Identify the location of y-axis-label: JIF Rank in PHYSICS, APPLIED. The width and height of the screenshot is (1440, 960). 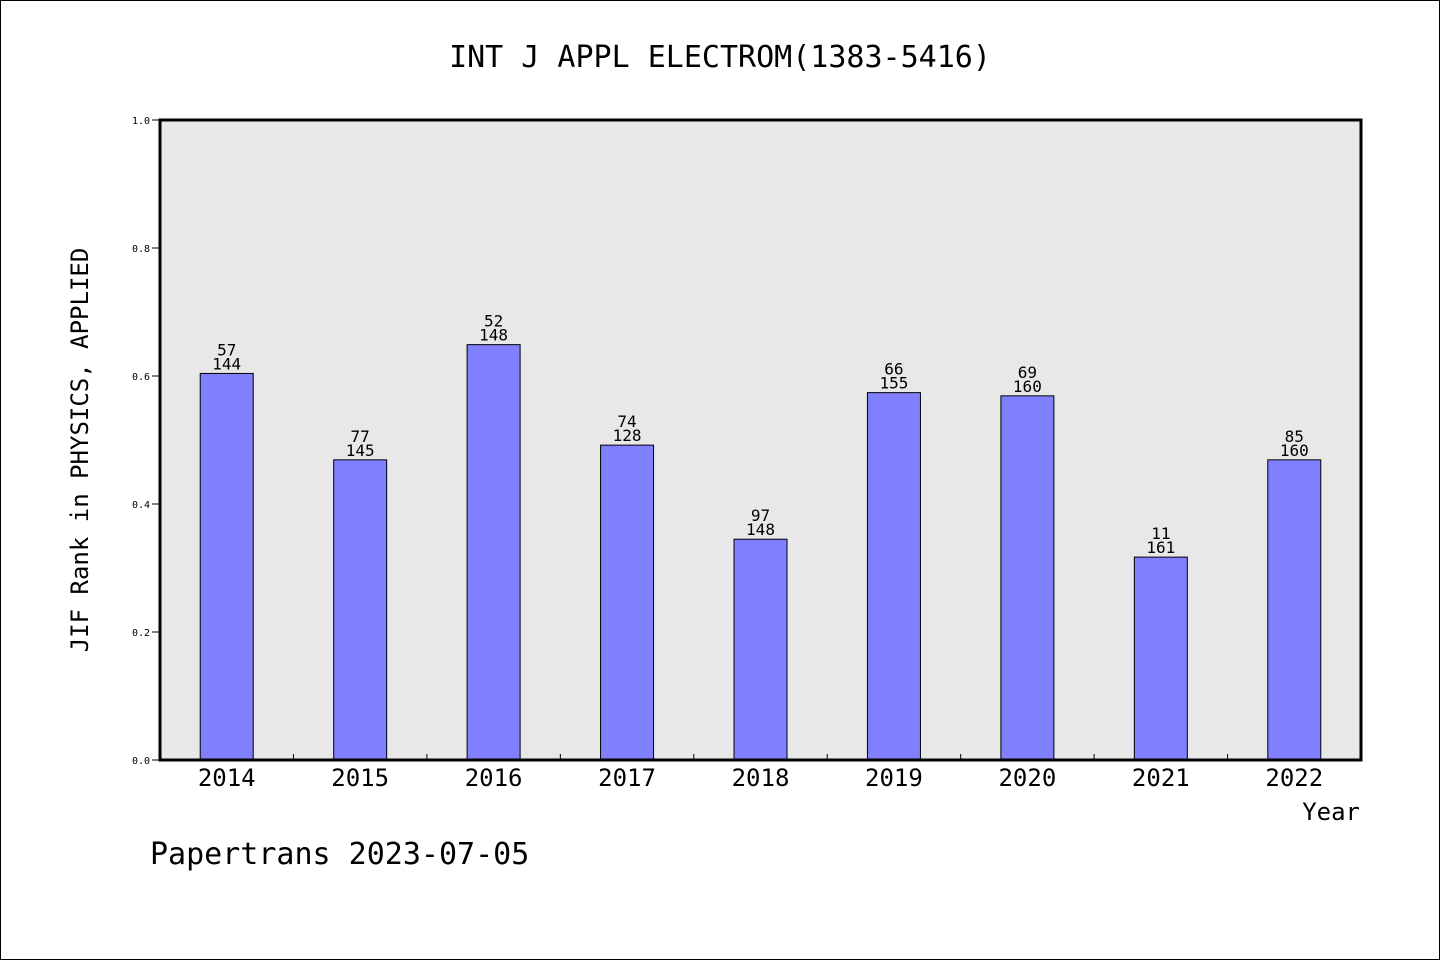
(80, 450).